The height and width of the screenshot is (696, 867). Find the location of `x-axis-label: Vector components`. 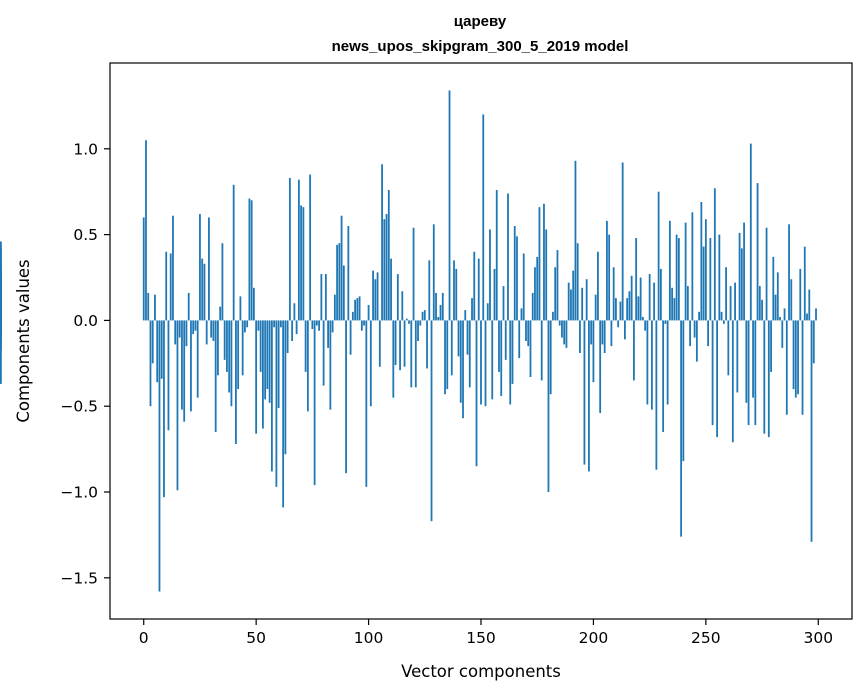

x-axis-label: Vector components is located at coordinates (481, 671).